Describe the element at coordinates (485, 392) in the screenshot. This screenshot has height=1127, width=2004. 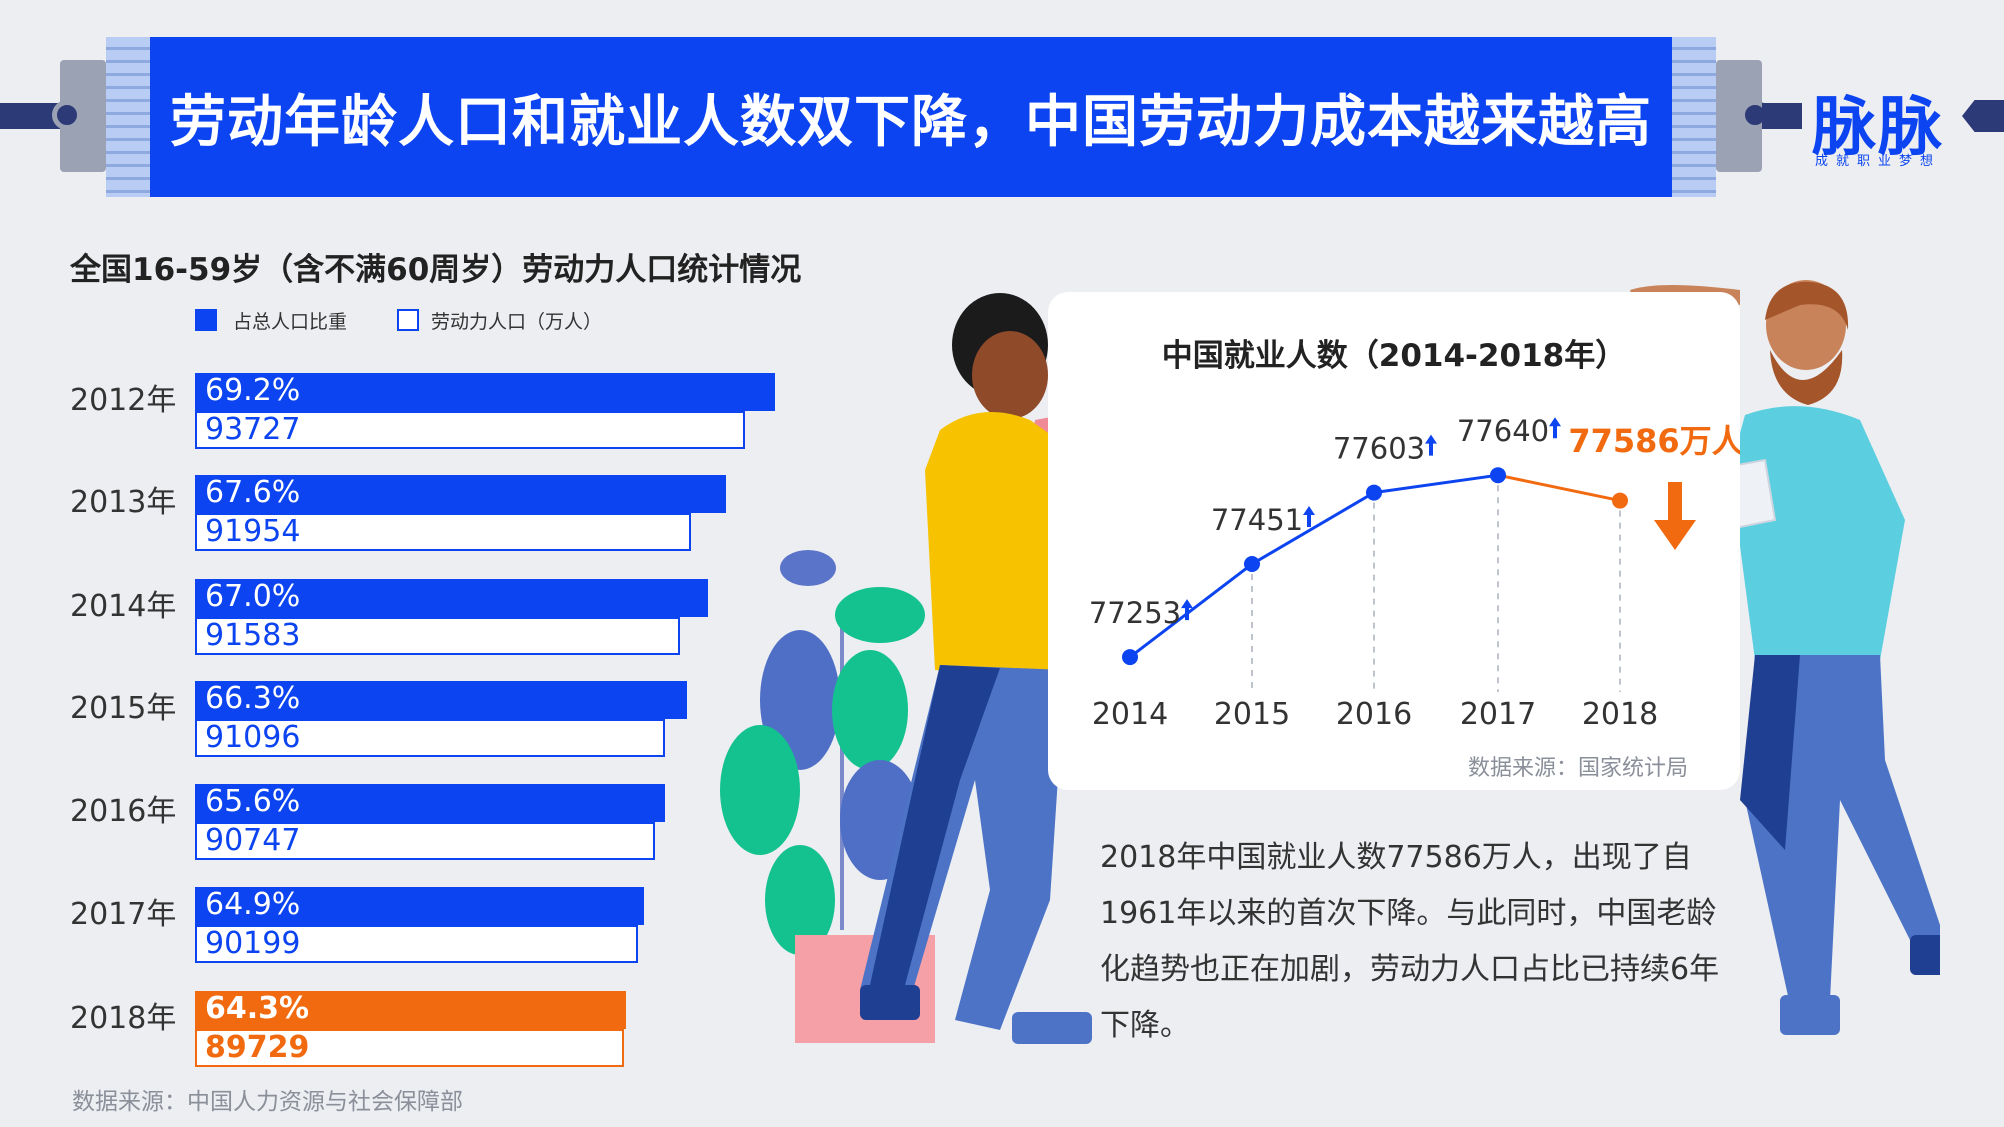
I see `ratio-bar: 69.2%` at that location.